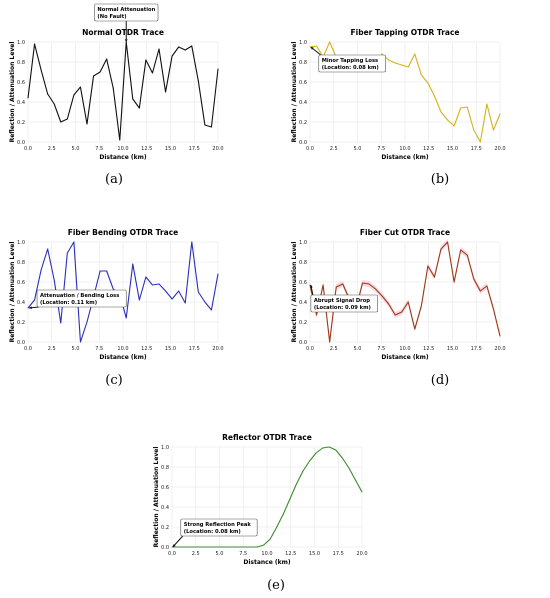 The height and width of the screenshot is (598, 550). Describe the element at coordinates (476, 349) in the screenshot. I see `x-tick-label: 17.5` at that location.